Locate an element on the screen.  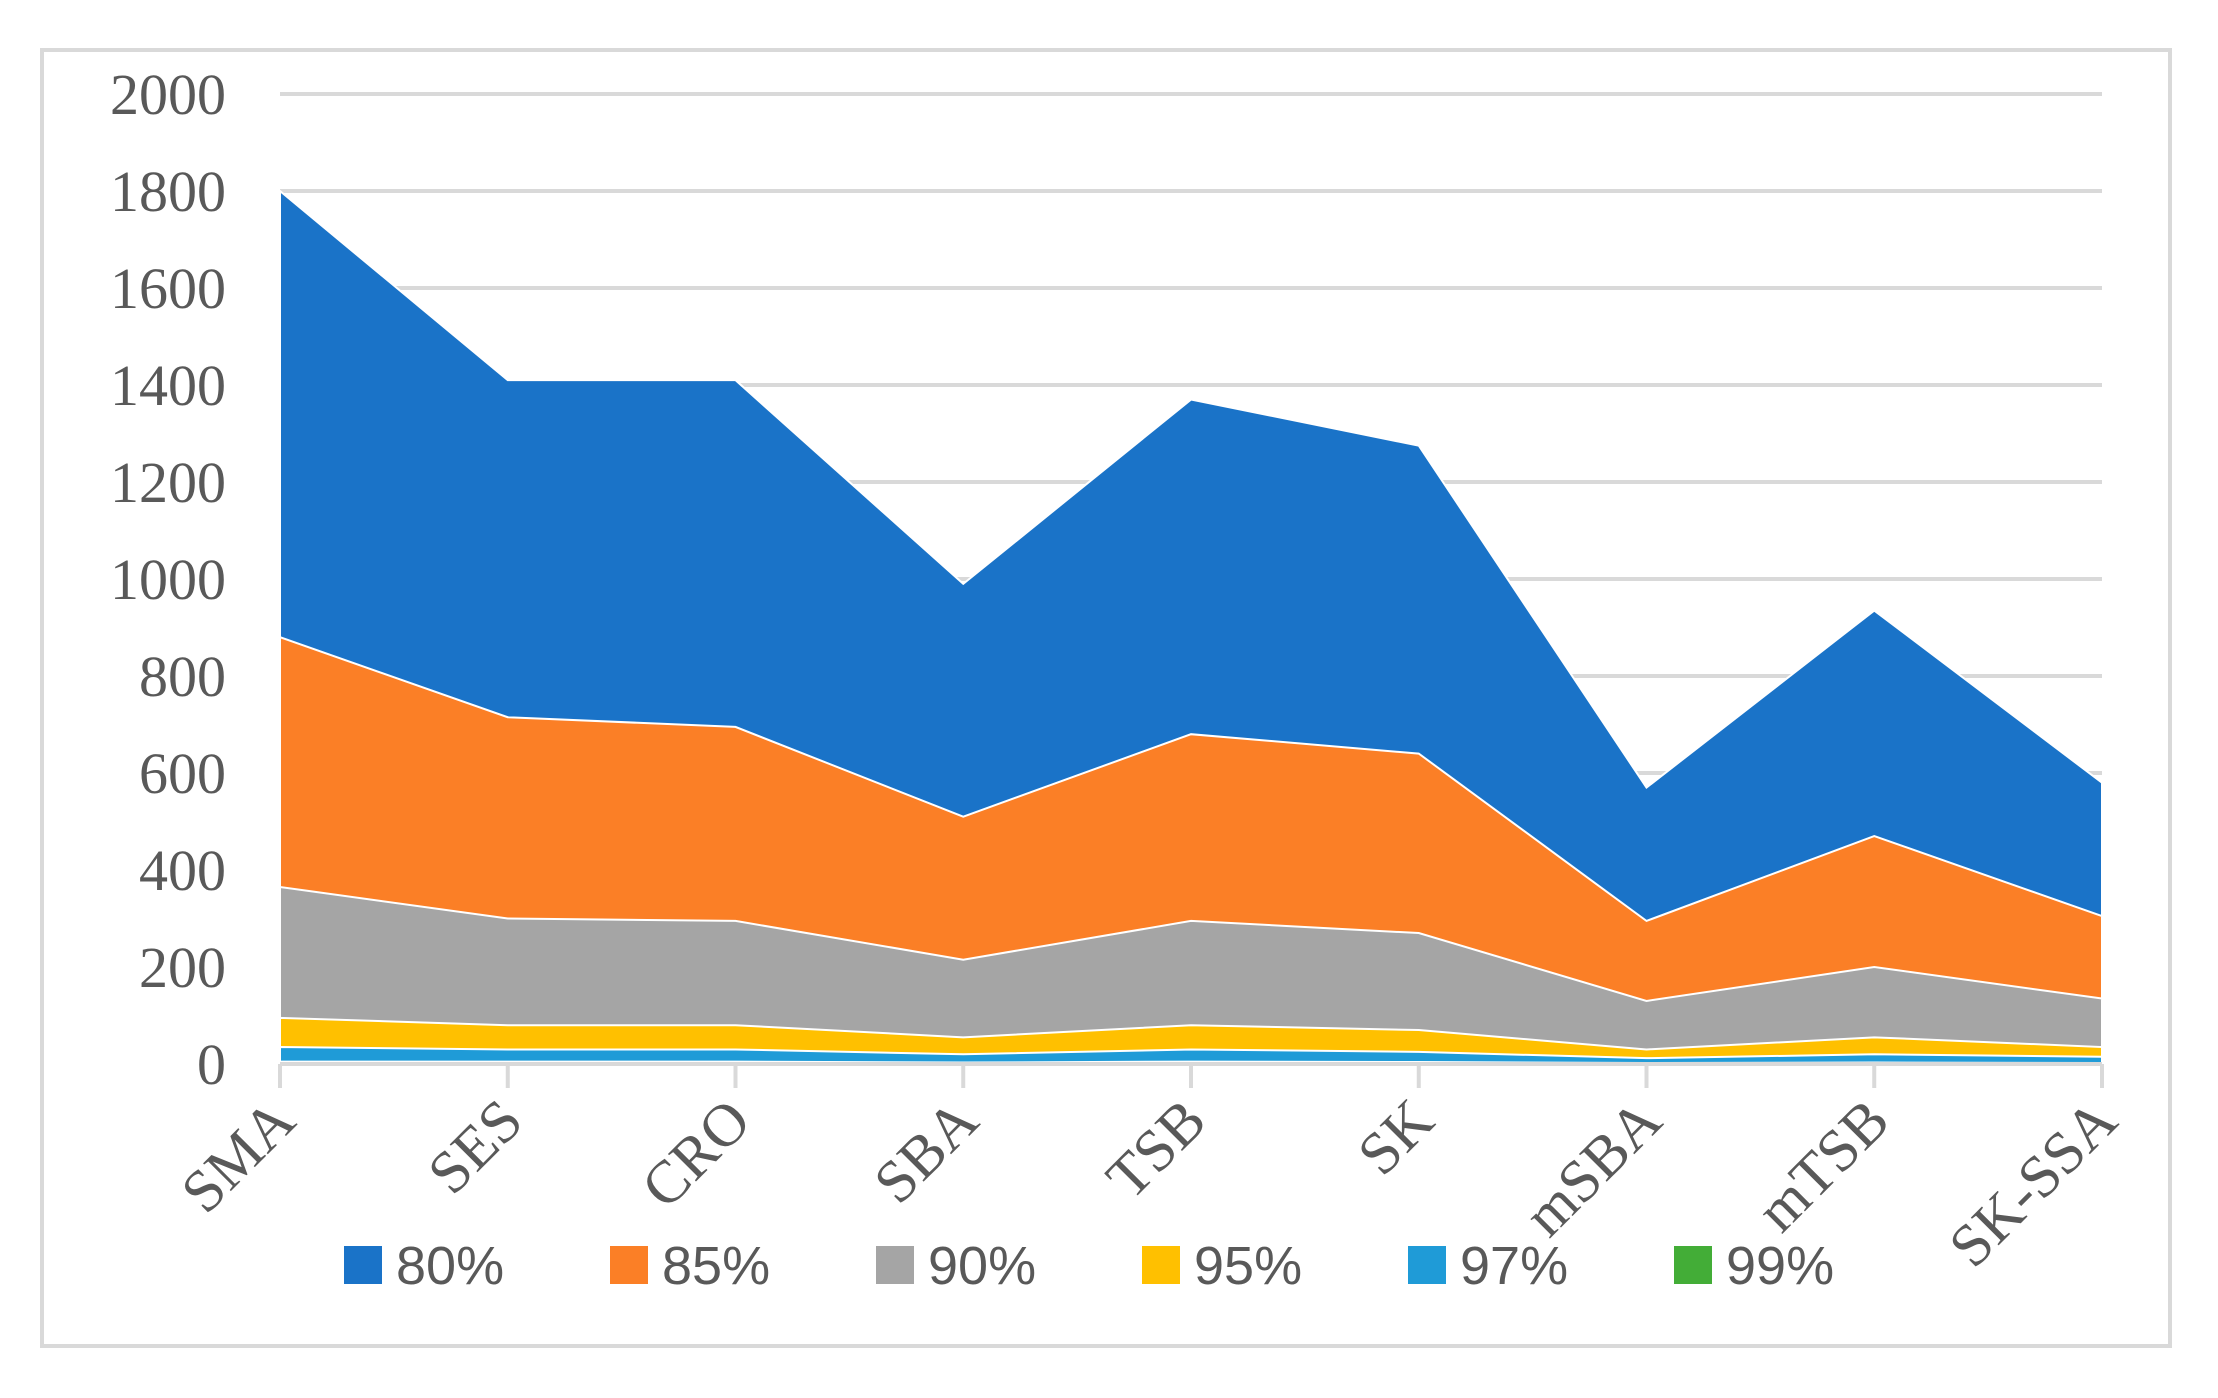
y-tick-label: 0 is located at coordinates (211, 1064).